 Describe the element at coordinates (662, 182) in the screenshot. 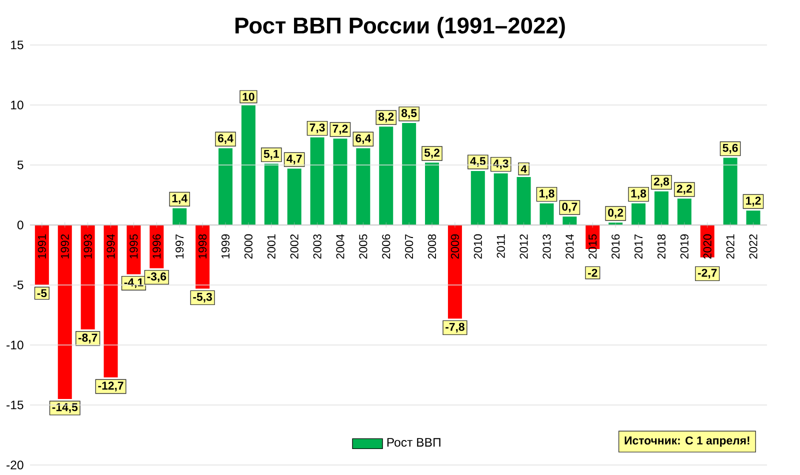

I see `data-label: 2,8` at that location.